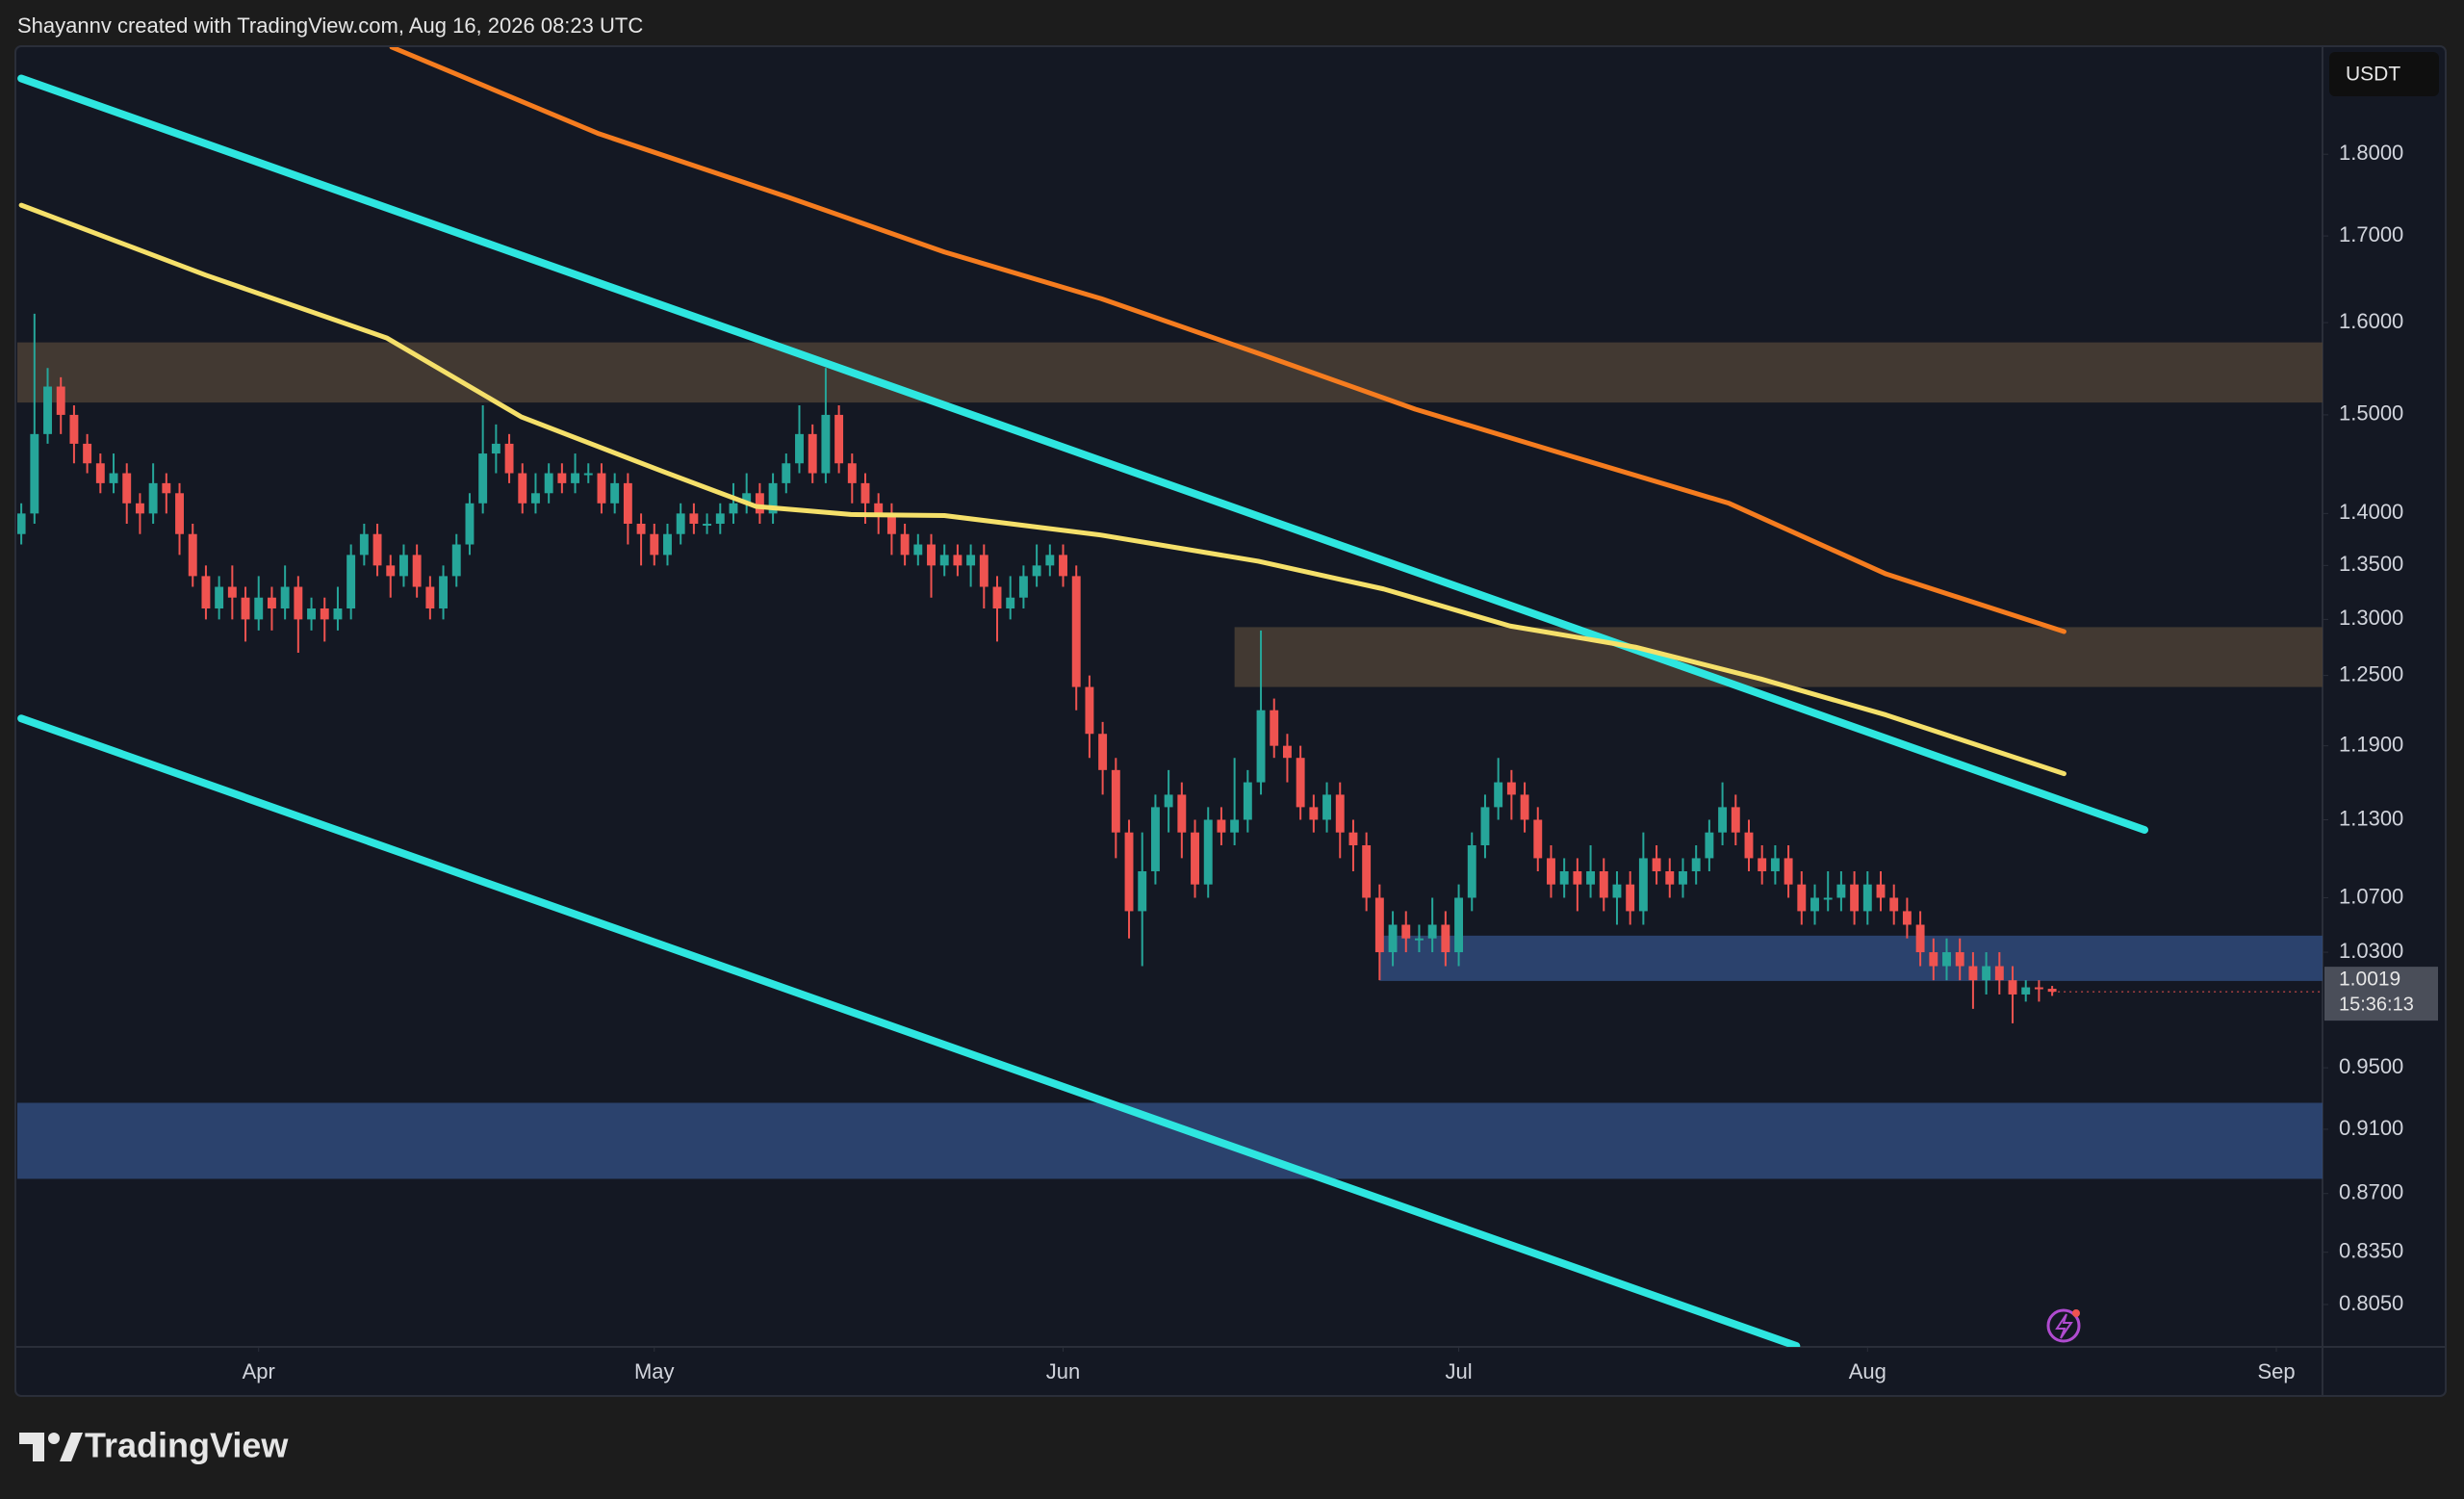 The width and height of the screenshot is (2464, 1499). I want to click on y-tick-label: 1.7000, so click(2371, 234).